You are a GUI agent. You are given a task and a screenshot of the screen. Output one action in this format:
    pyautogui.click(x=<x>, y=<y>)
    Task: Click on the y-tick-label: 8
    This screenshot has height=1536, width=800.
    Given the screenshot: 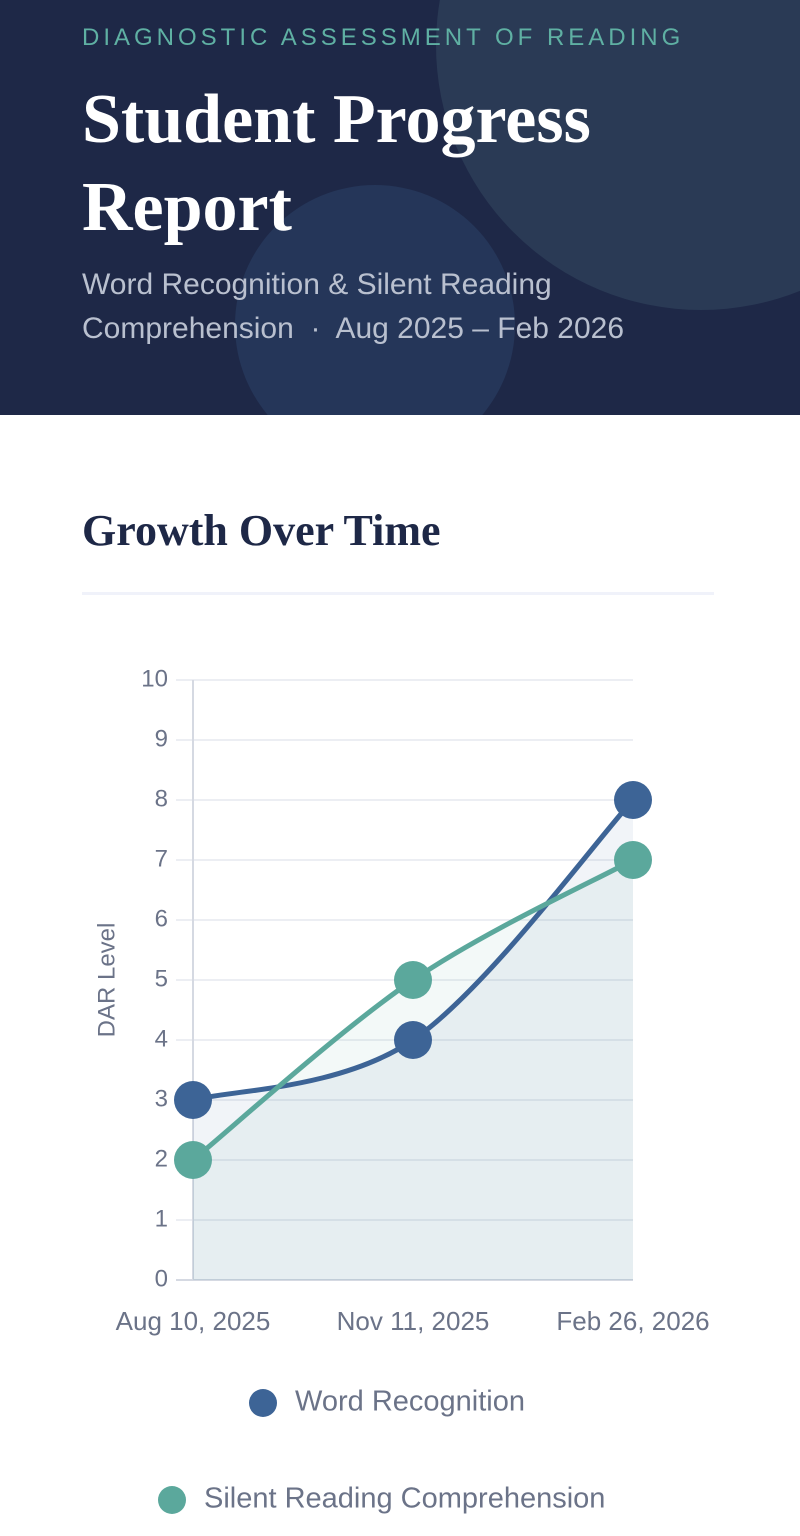 What is the action you would take?
    pyautogui.click(x=161, y=798)
    